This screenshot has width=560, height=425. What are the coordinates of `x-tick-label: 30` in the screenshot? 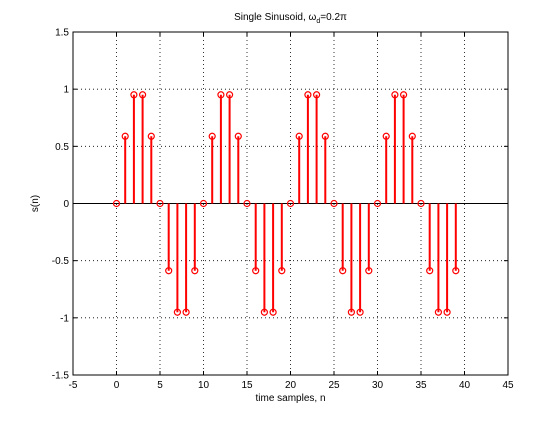 It's located at (378, 385).